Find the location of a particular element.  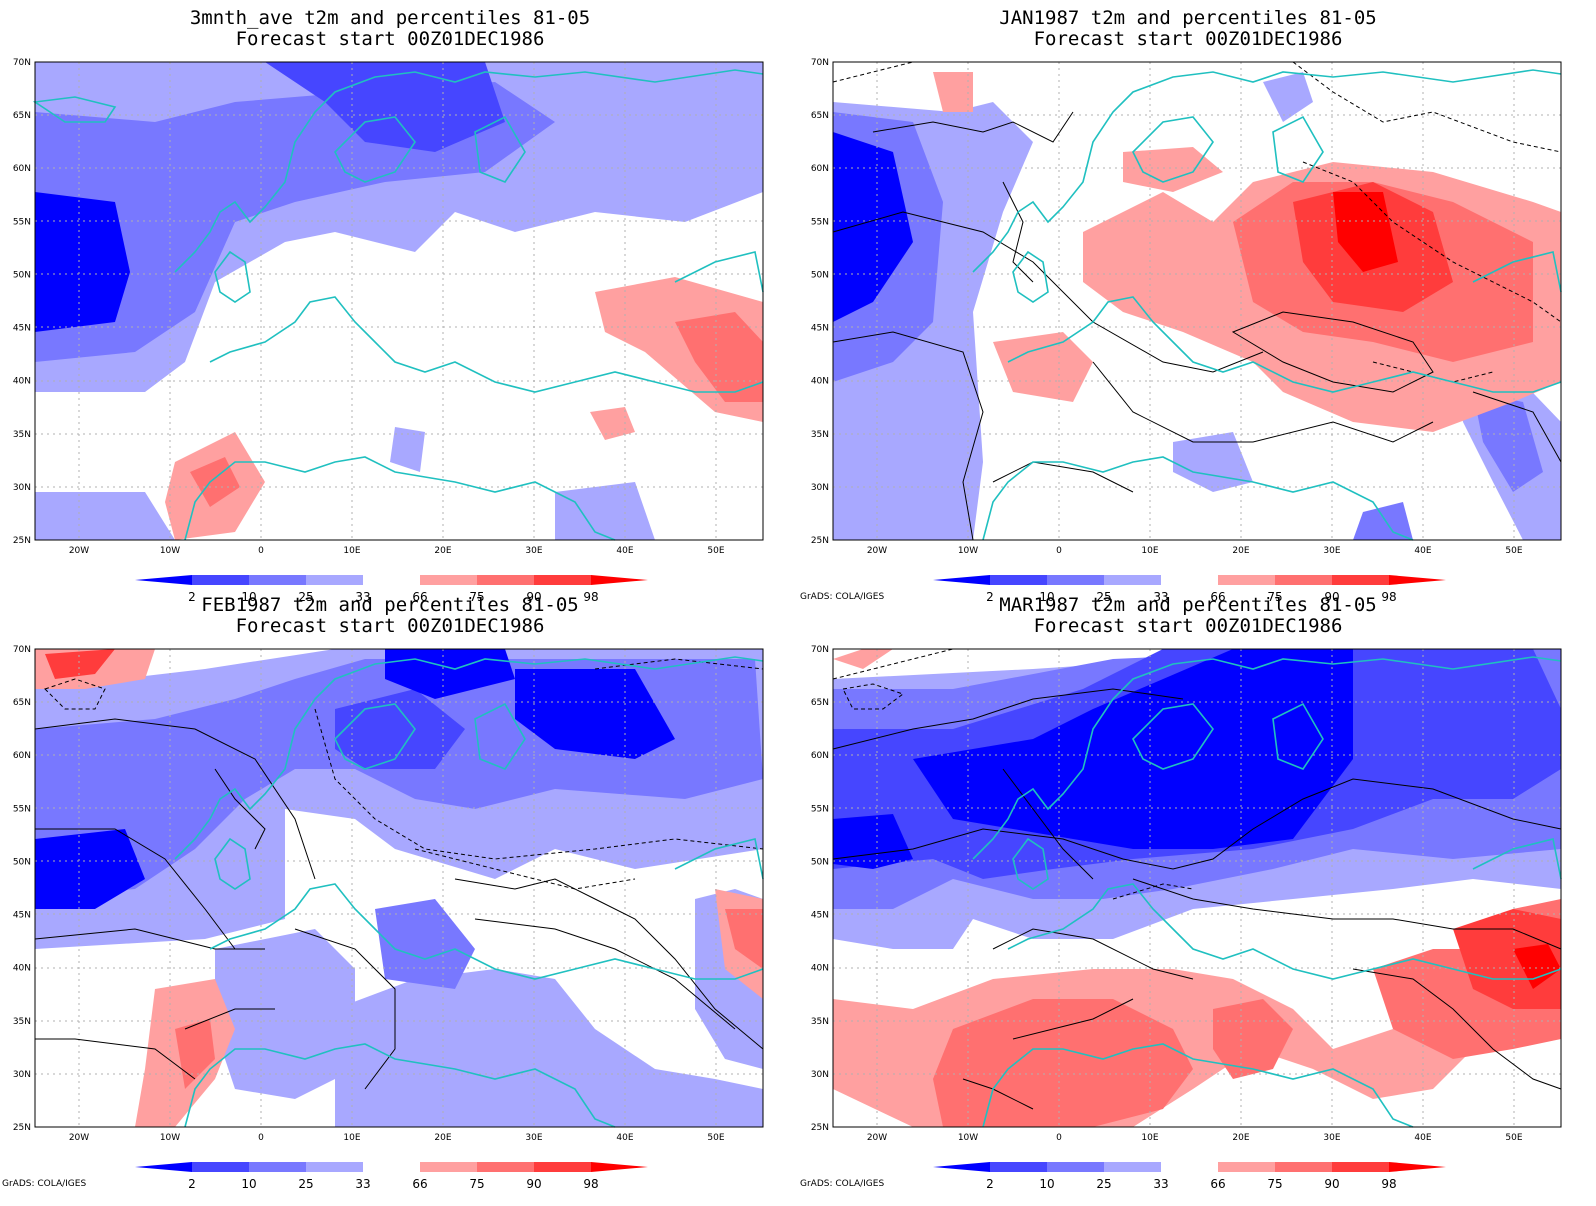

panel-title: JAN1987 t2m and percentiles 81-05 is located at coordinates (1188, 18).